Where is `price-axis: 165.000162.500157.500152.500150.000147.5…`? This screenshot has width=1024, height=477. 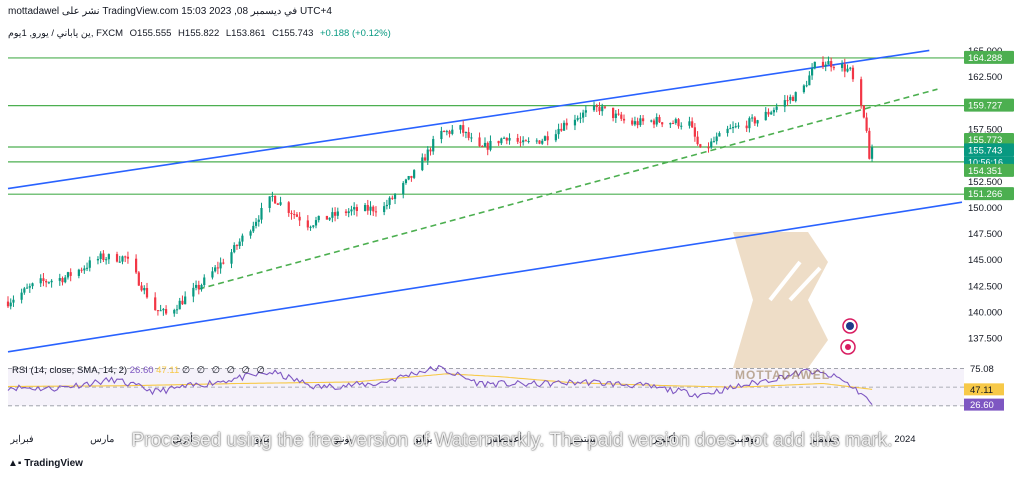 price-axis: 165.000162.500157.500152.500150.000147.5… is located at coordinates (989, 195).